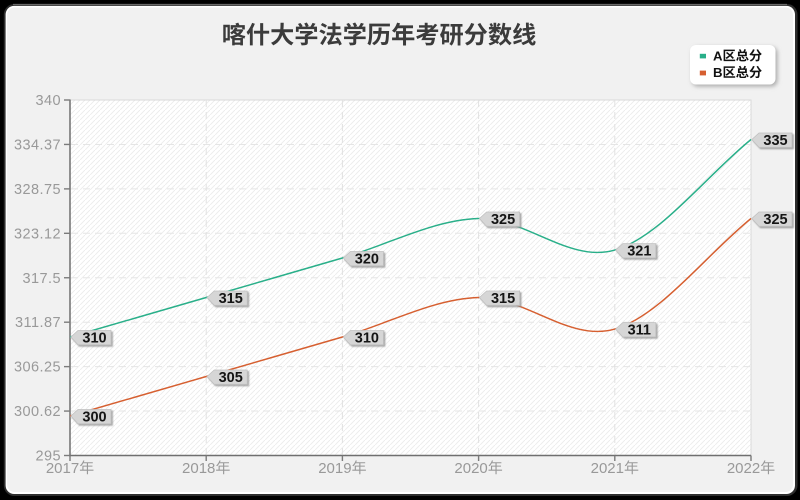 The image size is (800, 500). Describe the element at coordinates (37, 412) in the screenshot. I see `svg-text: 300.62` at that location.